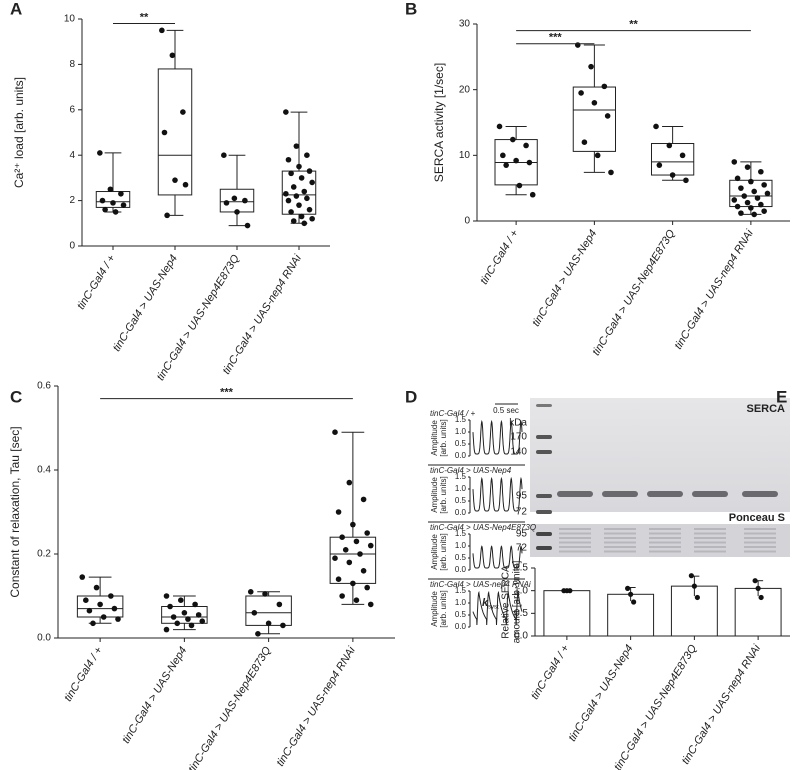 The width and height of the screenshot is (800, 770). I want to click on panel-label: A, so click(16, 9).